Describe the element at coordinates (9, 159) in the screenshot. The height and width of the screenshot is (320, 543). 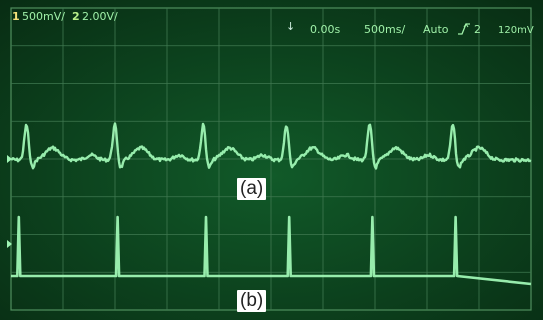
I see `ch1-ground-marker` at that location.